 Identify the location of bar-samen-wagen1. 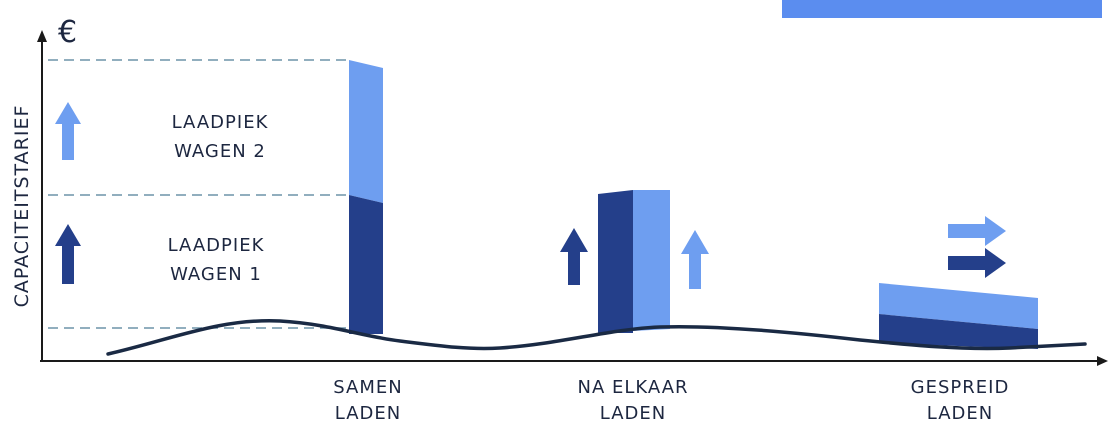
(366, 264).